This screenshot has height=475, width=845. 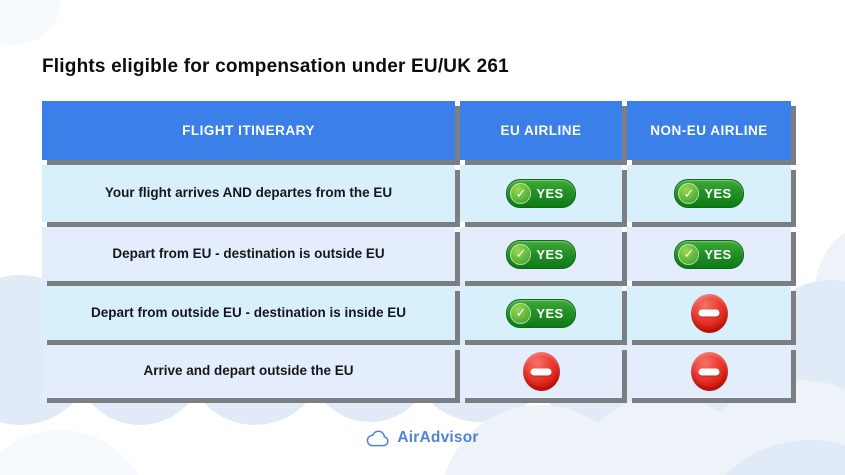 I want to click on brand-name: AirAdvisor, so click(x=438, y=437).